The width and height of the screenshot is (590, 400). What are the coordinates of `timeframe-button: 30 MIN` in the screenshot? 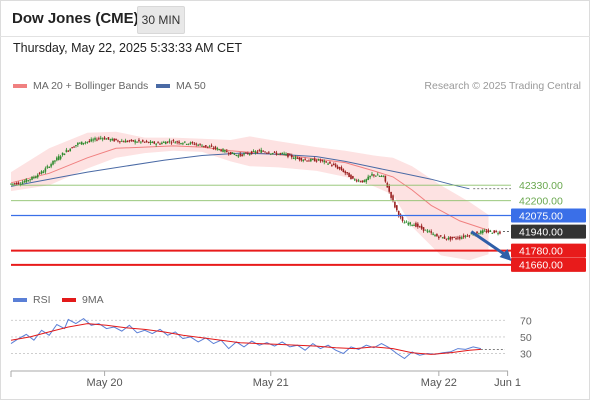 It's located at (161, 20).